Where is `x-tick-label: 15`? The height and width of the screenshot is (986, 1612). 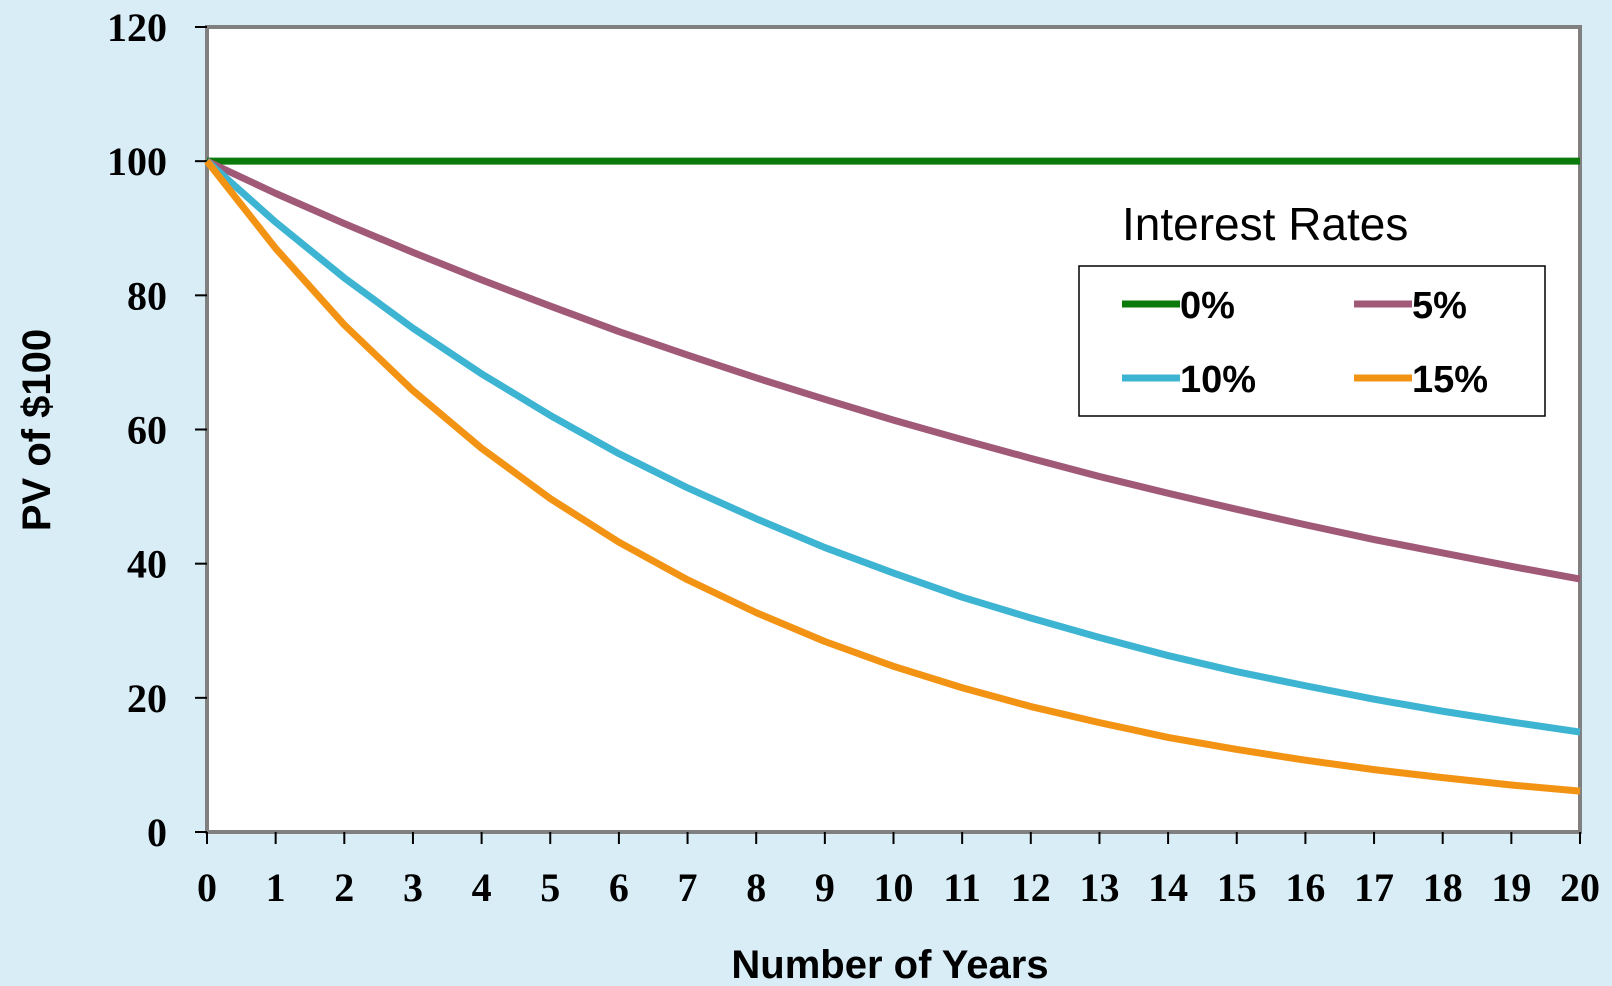 x-tick-label: 15 is located at coordinates (1237, 887).